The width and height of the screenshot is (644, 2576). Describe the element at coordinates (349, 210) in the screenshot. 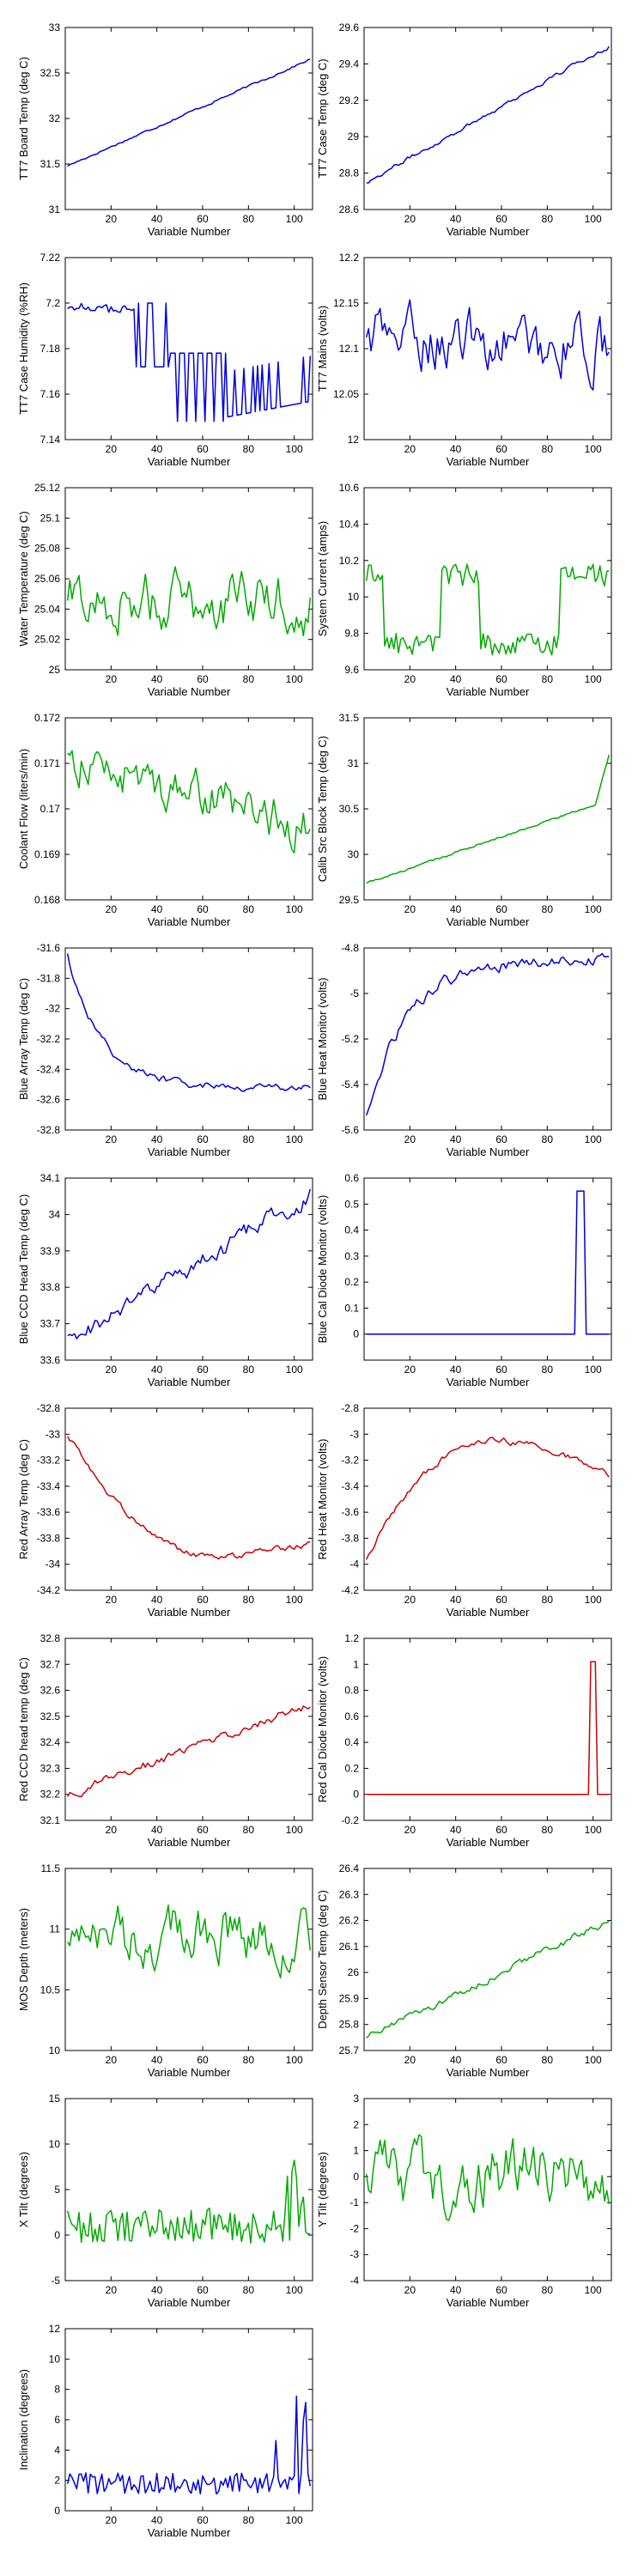

I see `y-tick-label: 28.6` at that location.